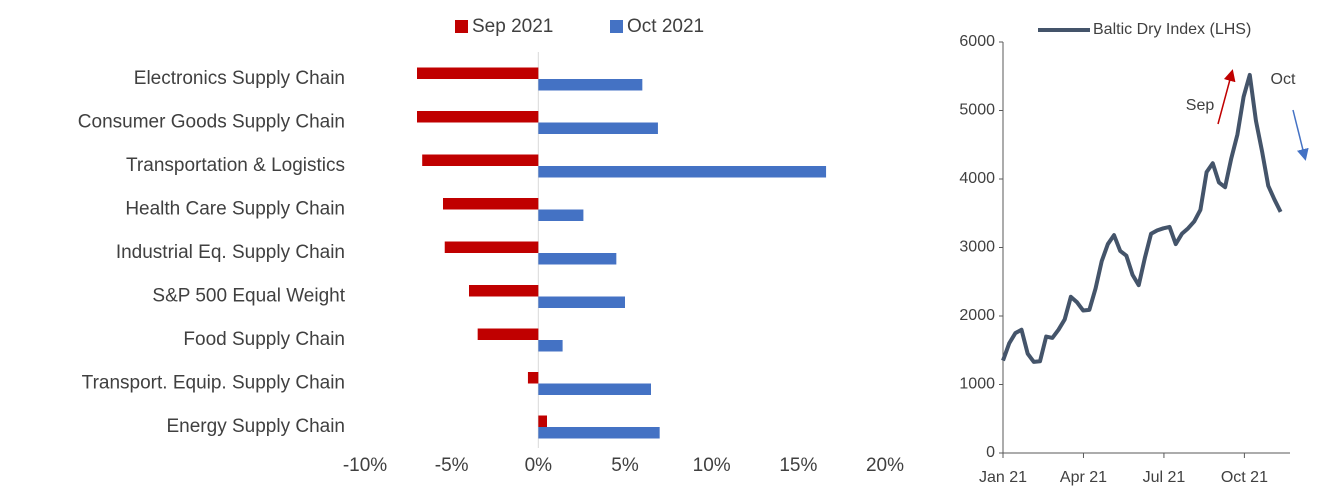 This screenshot has height=494, width=1323. What do you see at coordinates (1226, 97) in the screenshot?
I see `arrow-up` at bounding box center [1226, 97].